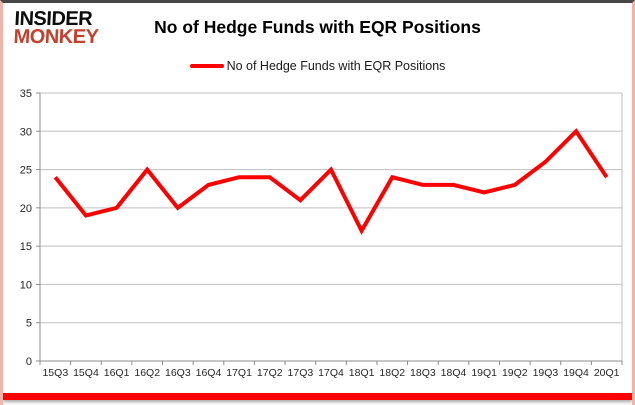  Describe the element at coordinates (178, 373) in the screenshot. I see `x-tick-label: 16Q3` at that location.